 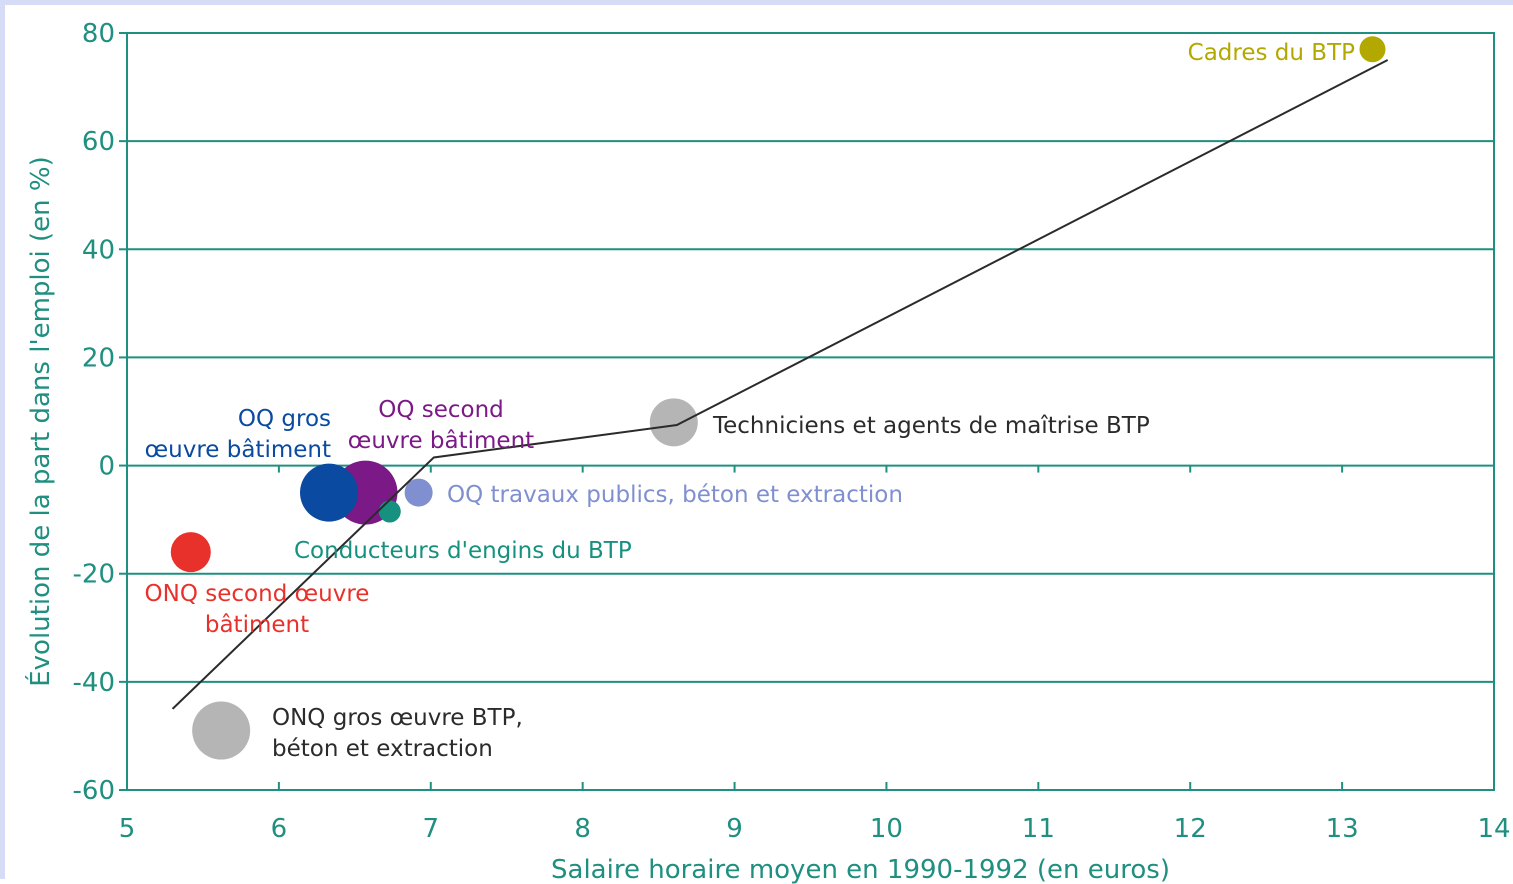 I want to click on y-tick-label: -20, so click(x=94, y=575).